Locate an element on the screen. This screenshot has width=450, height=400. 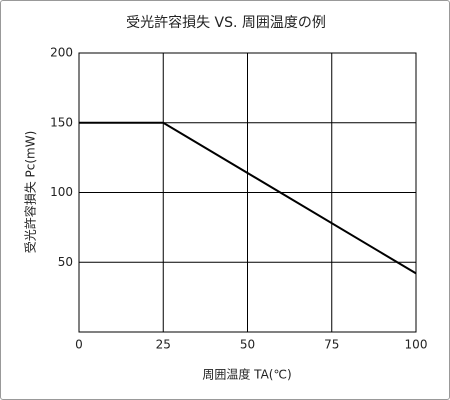
y-tick-label: 150 is located at coordinates (61, 122).